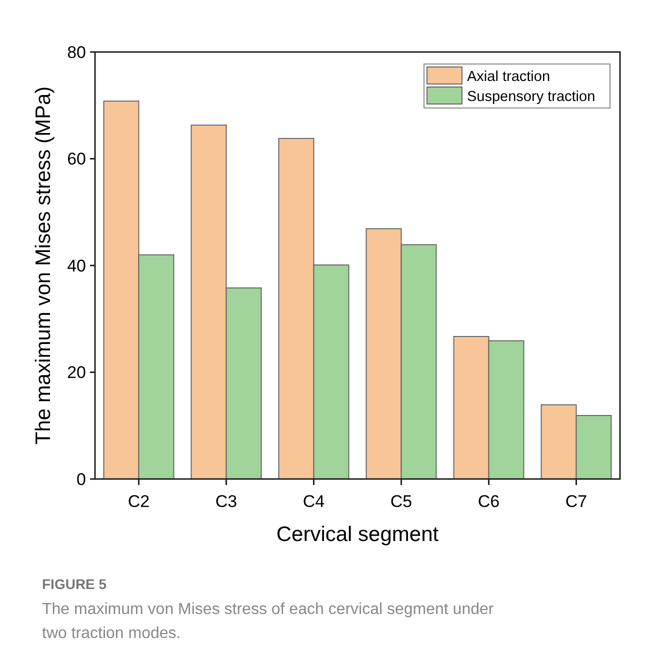 The image size is (646, 661). What do you see at coordinates (313, 501) in the screenshot?
I see `x-tick-label: C4` at bounding box center [313, 501].